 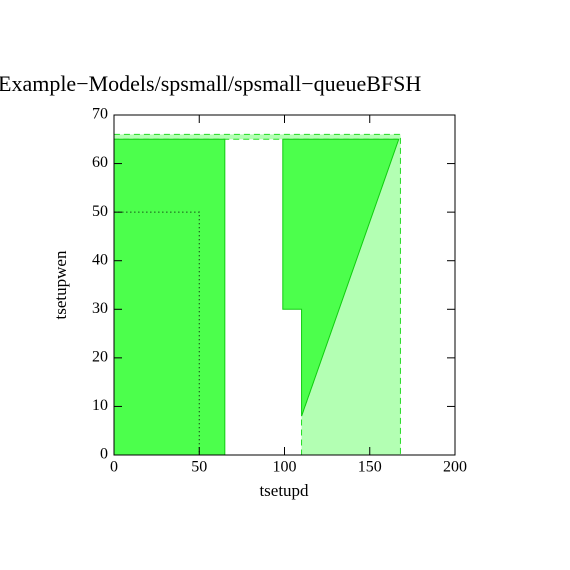 I want to click on x-tick-label: 50, so click(x=199, y=467).